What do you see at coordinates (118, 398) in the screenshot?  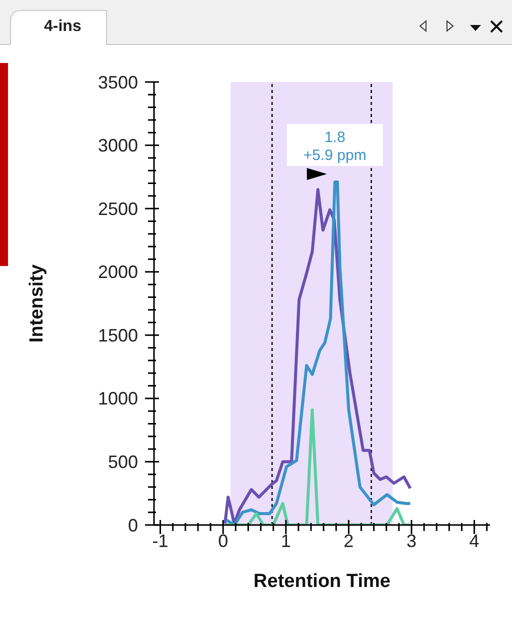 I see `y-tick-label: 1000` at bounding box center [118, 398].